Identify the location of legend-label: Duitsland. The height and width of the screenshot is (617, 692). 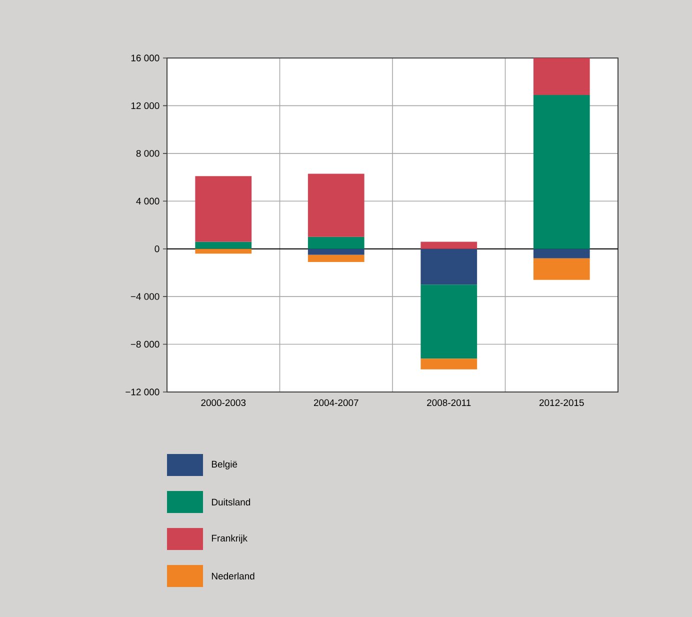
(231, 502).